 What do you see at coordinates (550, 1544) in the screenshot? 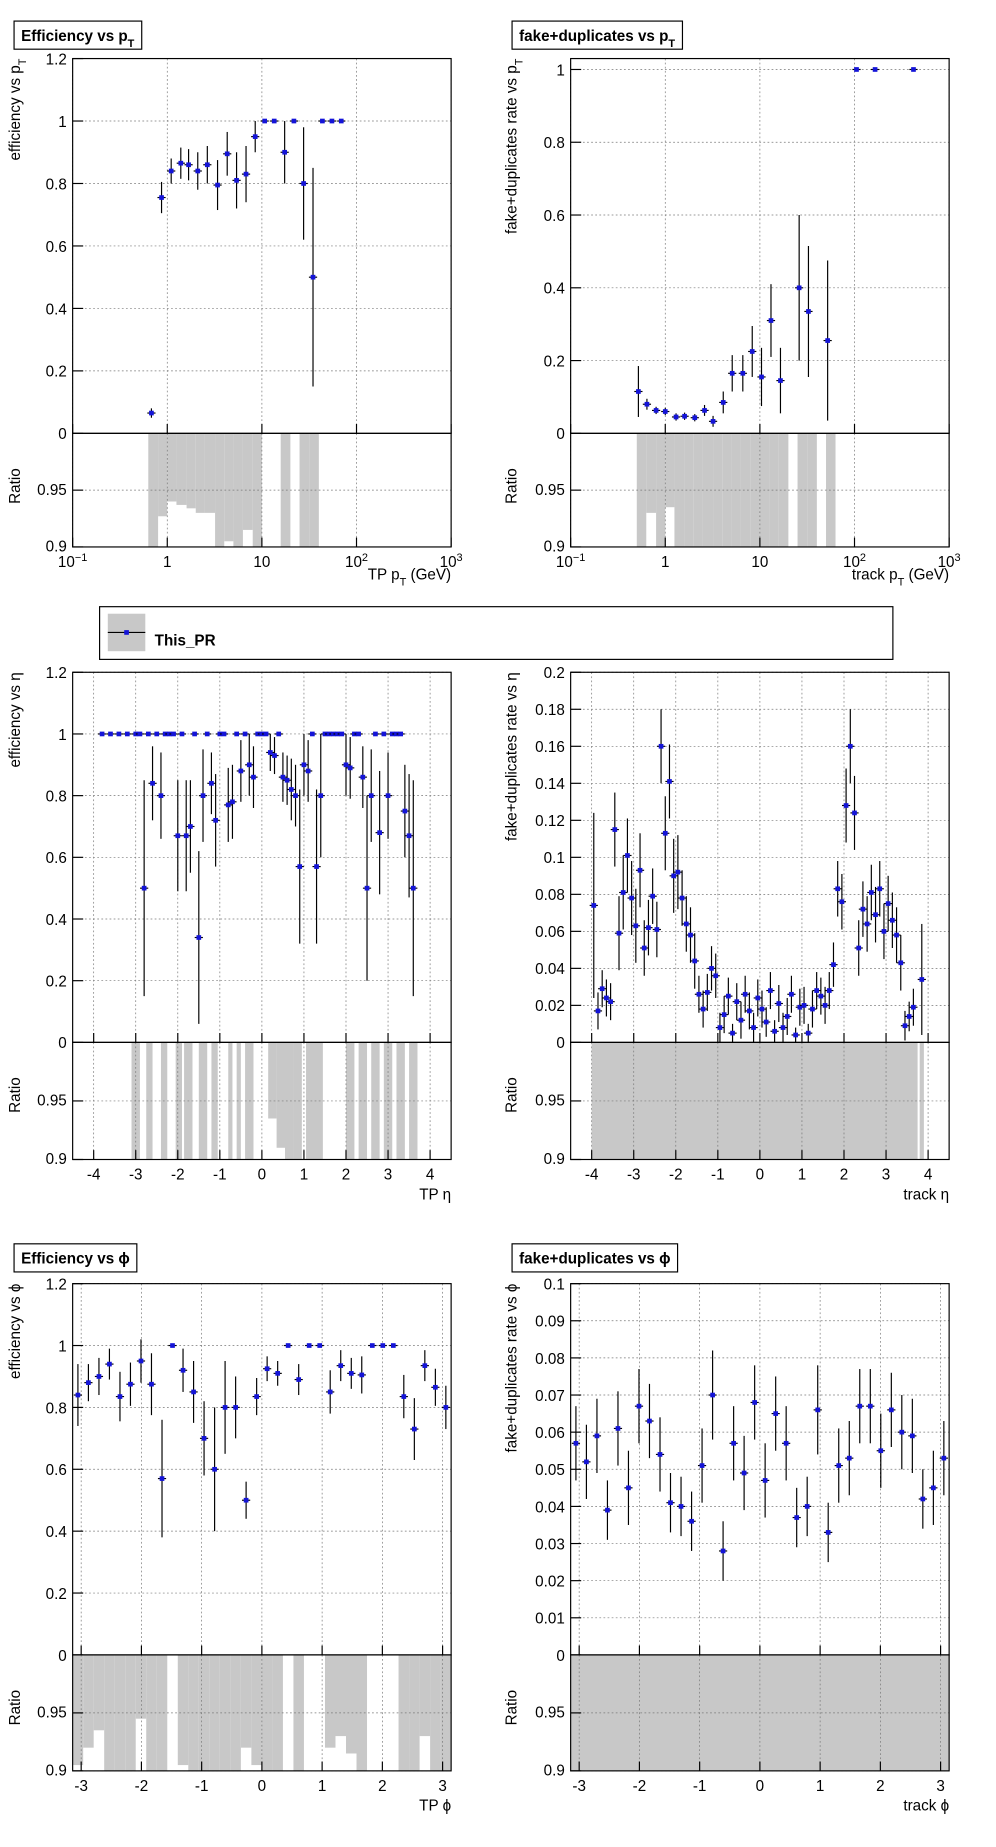
I see `y-tick-label: 0.03` at bounding box center [550, 1544].